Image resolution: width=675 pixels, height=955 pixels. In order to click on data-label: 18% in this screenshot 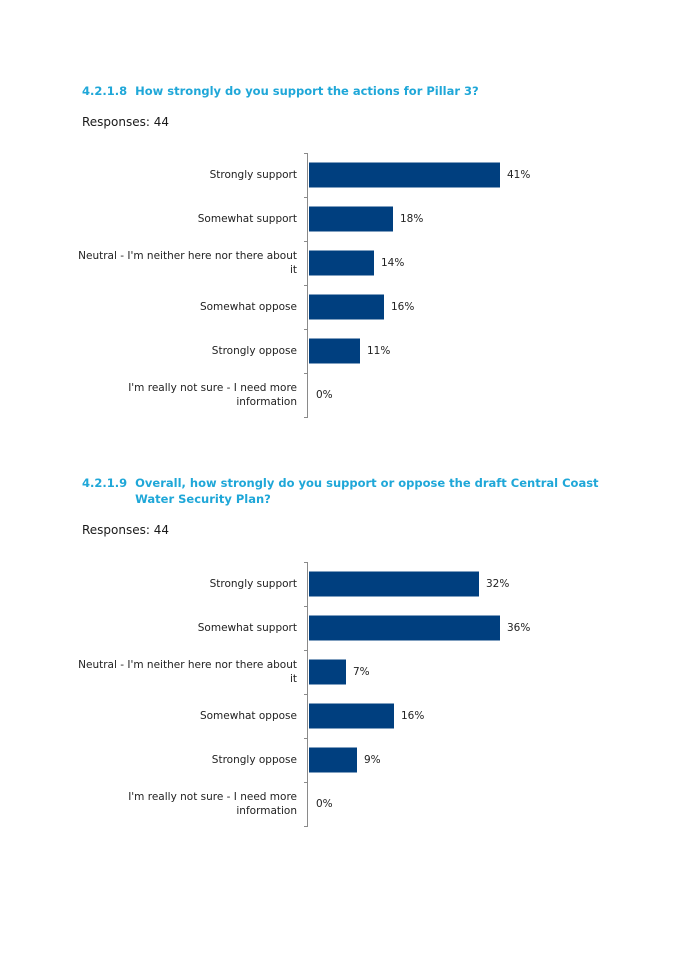, I will do `click(412, 219)`.